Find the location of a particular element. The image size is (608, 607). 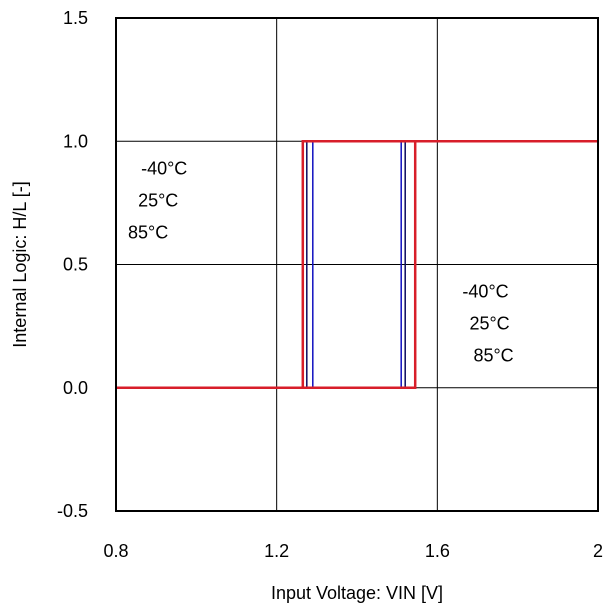

x-tick-label: 0.8 is located at coordinates (115, 551).